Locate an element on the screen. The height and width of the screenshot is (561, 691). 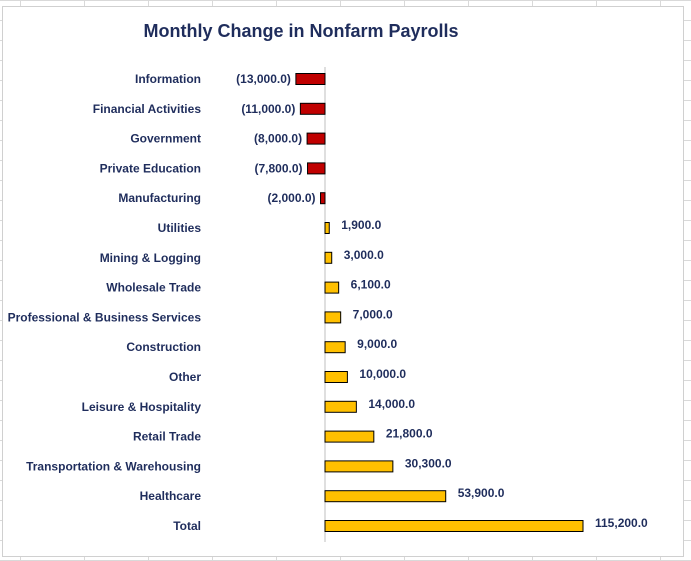
data-label: 1,900.0 is located at coordinates (361, 225).